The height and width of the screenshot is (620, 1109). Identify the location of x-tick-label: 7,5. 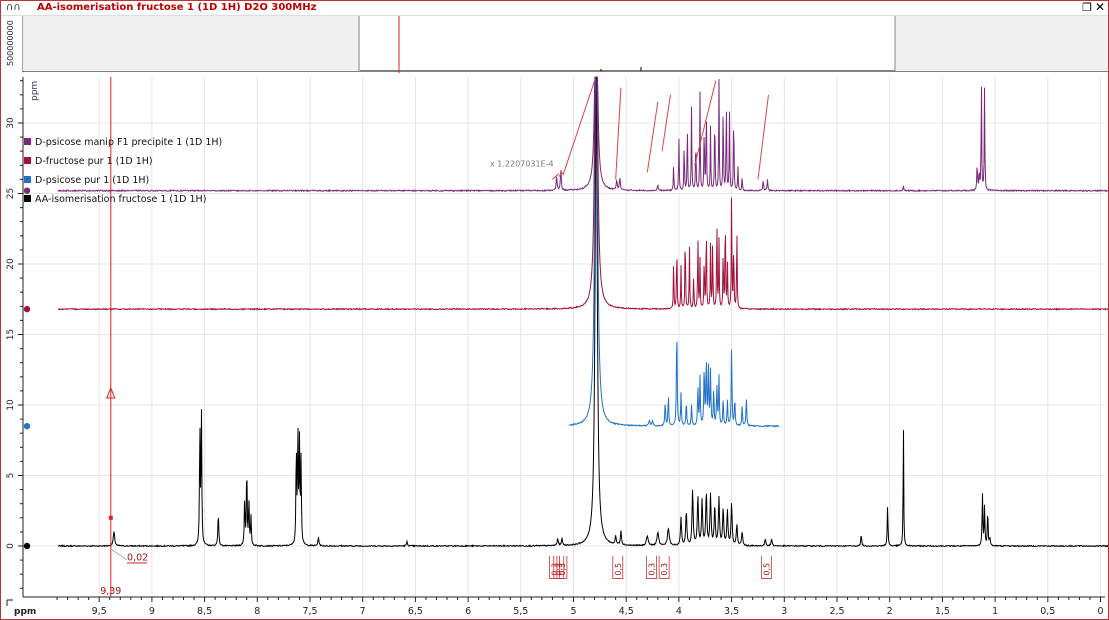
(309, 611).